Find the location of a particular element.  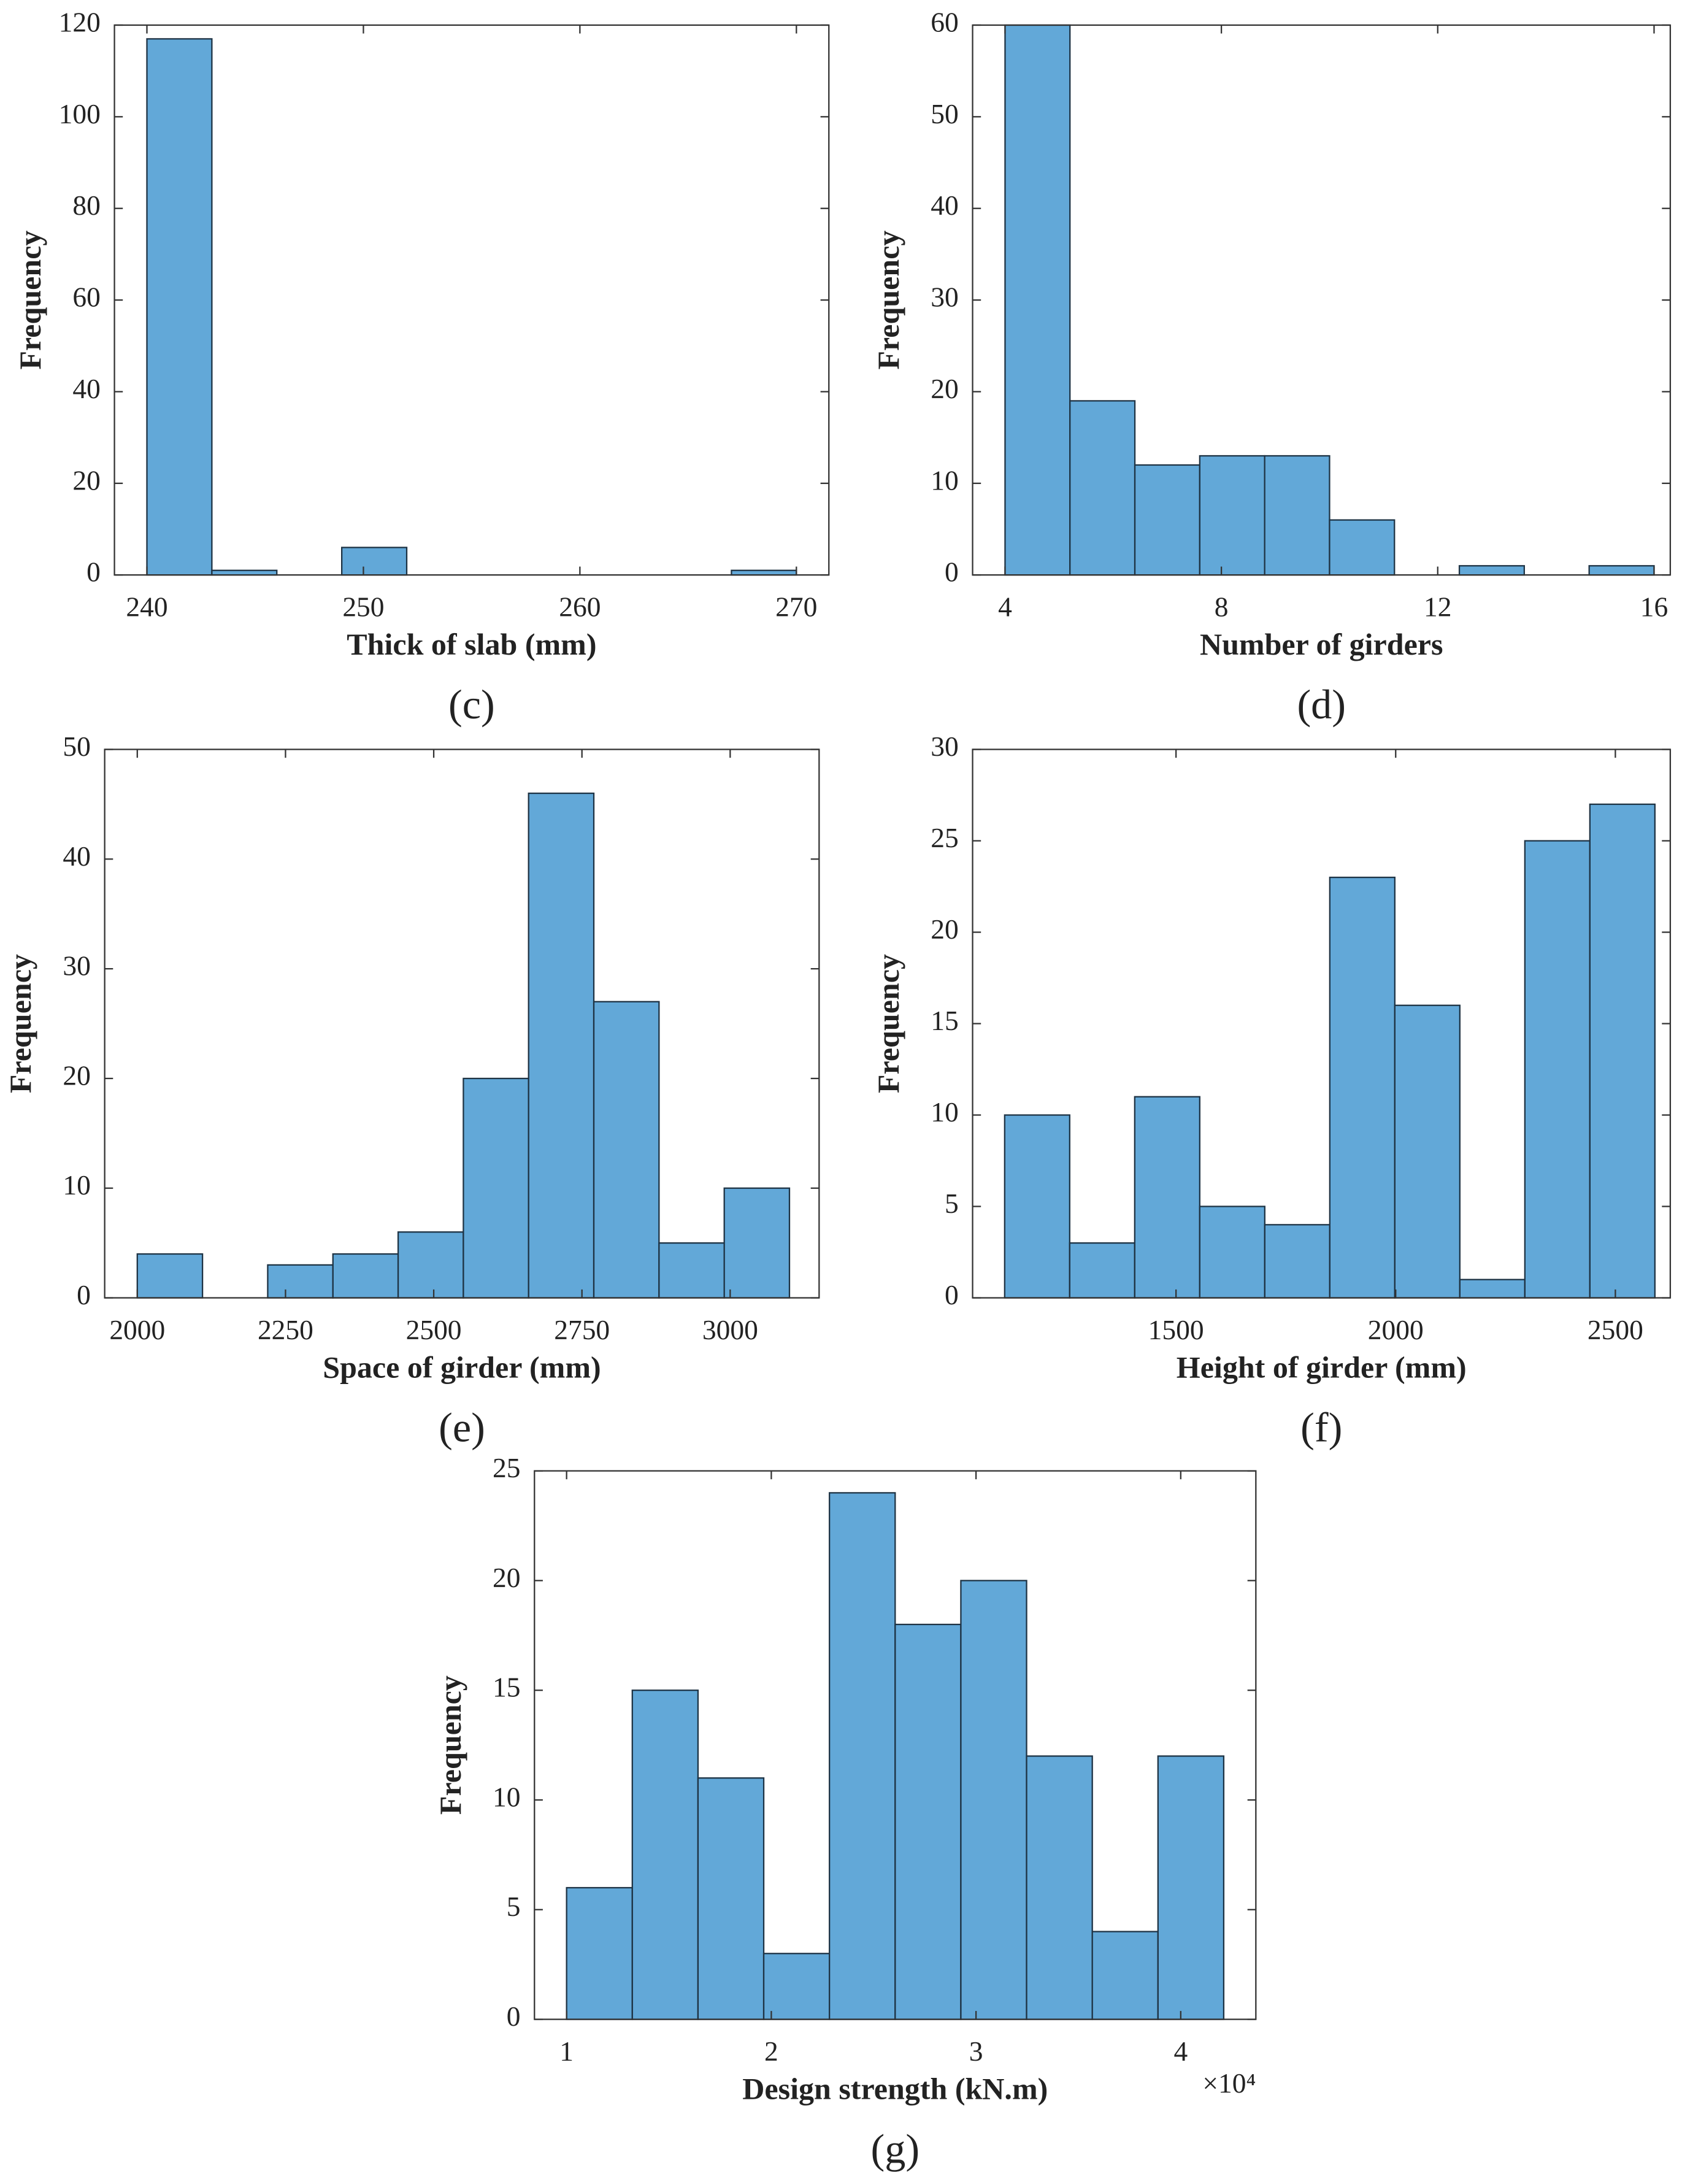

y-tick-label: 100 is located at coordinates (80, 113).